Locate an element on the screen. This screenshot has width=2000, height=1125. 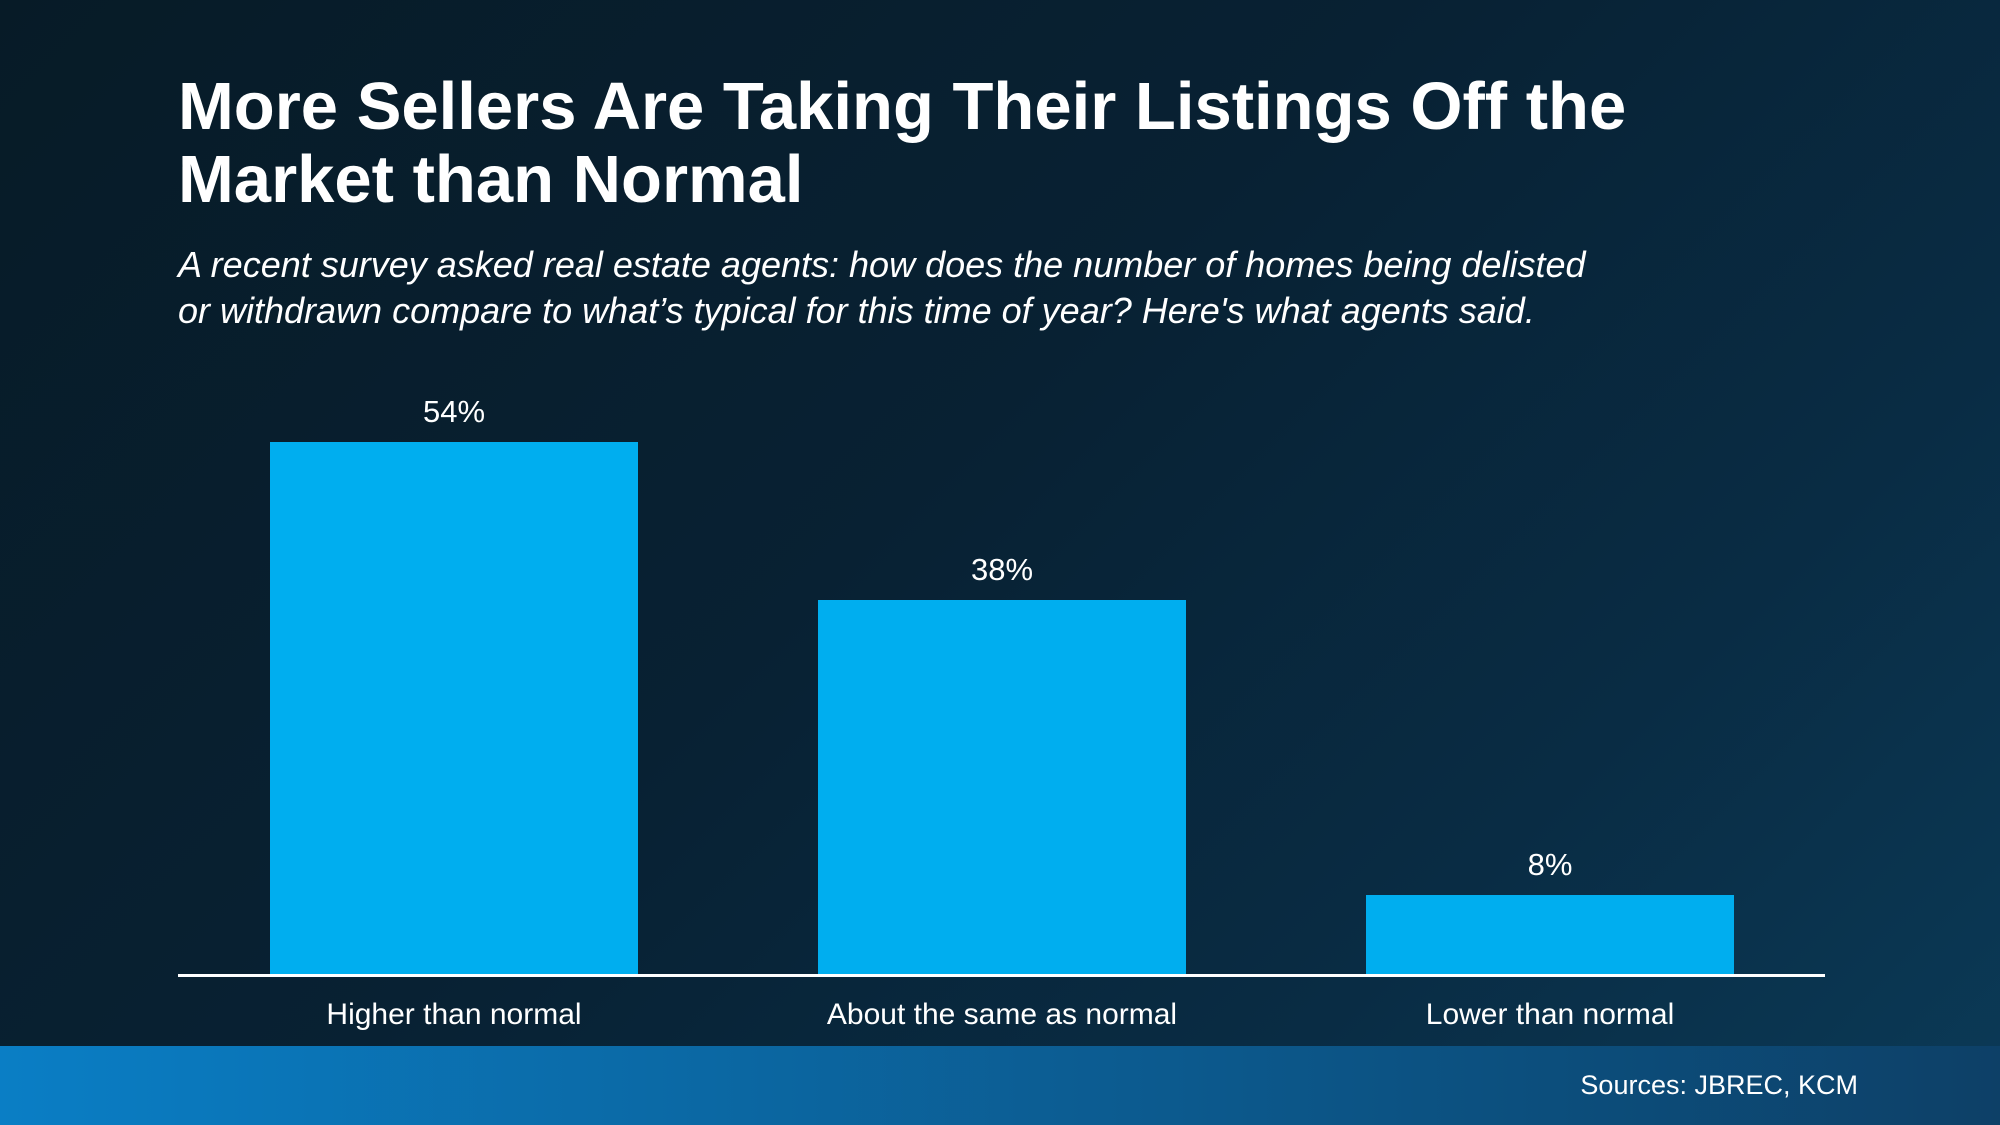
bar-group: 54% is located at coordinates (454, 667).